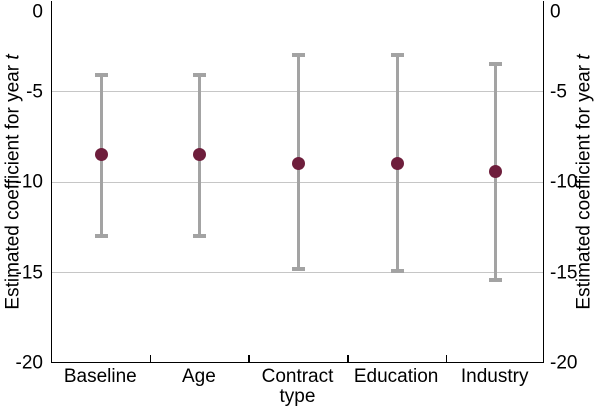 The width and height of the screenshot is (600, 411). I want to click on y-tick-label-left: 0, so click(37, 12).